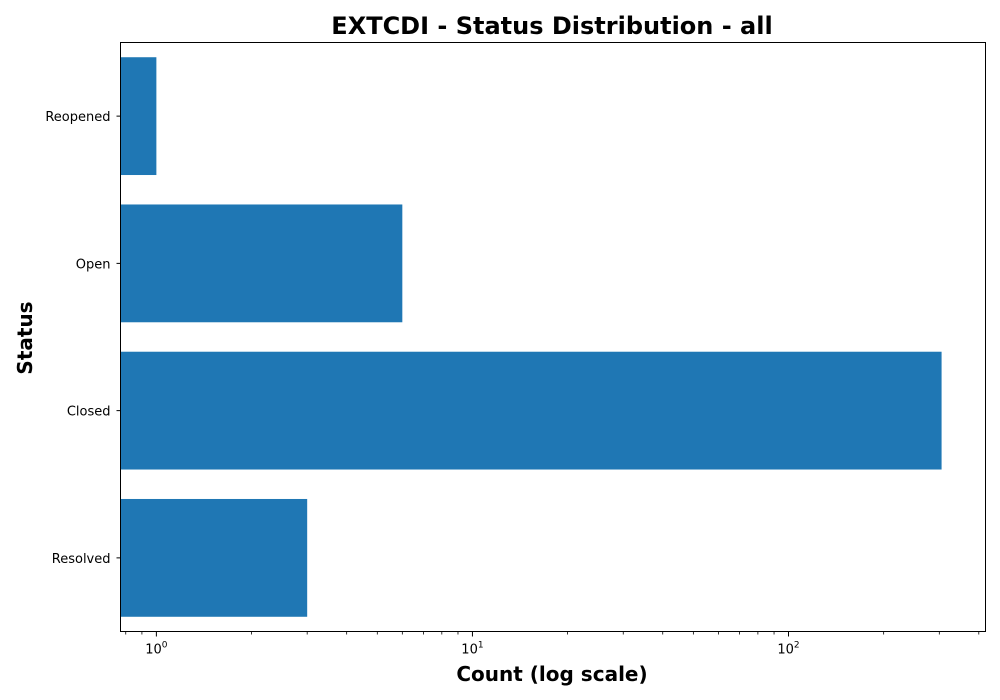 This screenshot has width=1000, height=700. Describe the element at coordinates (261, 263) in the screenshot. I see `bar-open` at that location.